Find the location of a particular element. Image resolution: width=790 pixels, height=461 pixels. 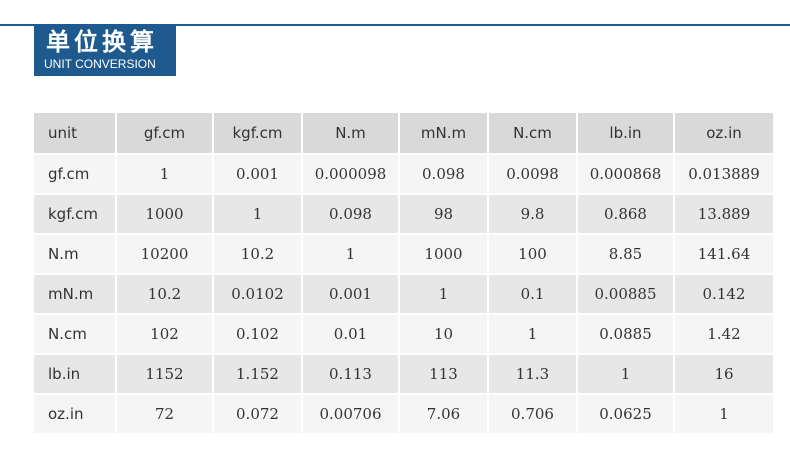

row-unit-label: lb.in is located at coordinates (75, 374).